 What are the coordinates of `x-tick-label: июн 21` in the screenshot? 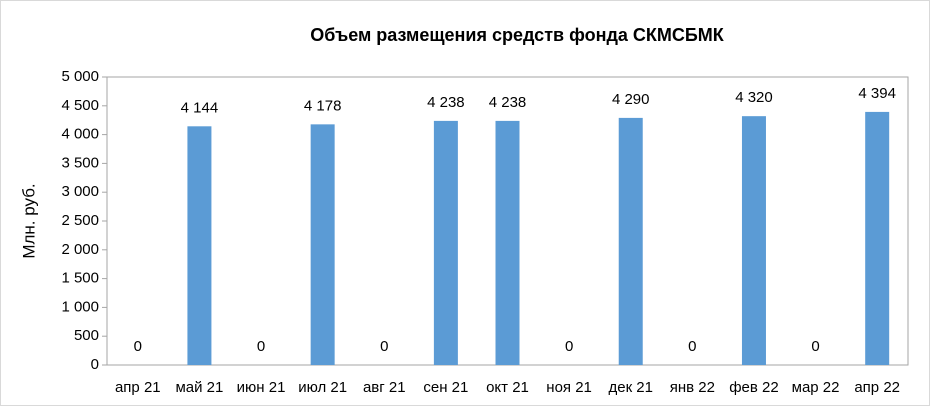 It's located at (261, 387).